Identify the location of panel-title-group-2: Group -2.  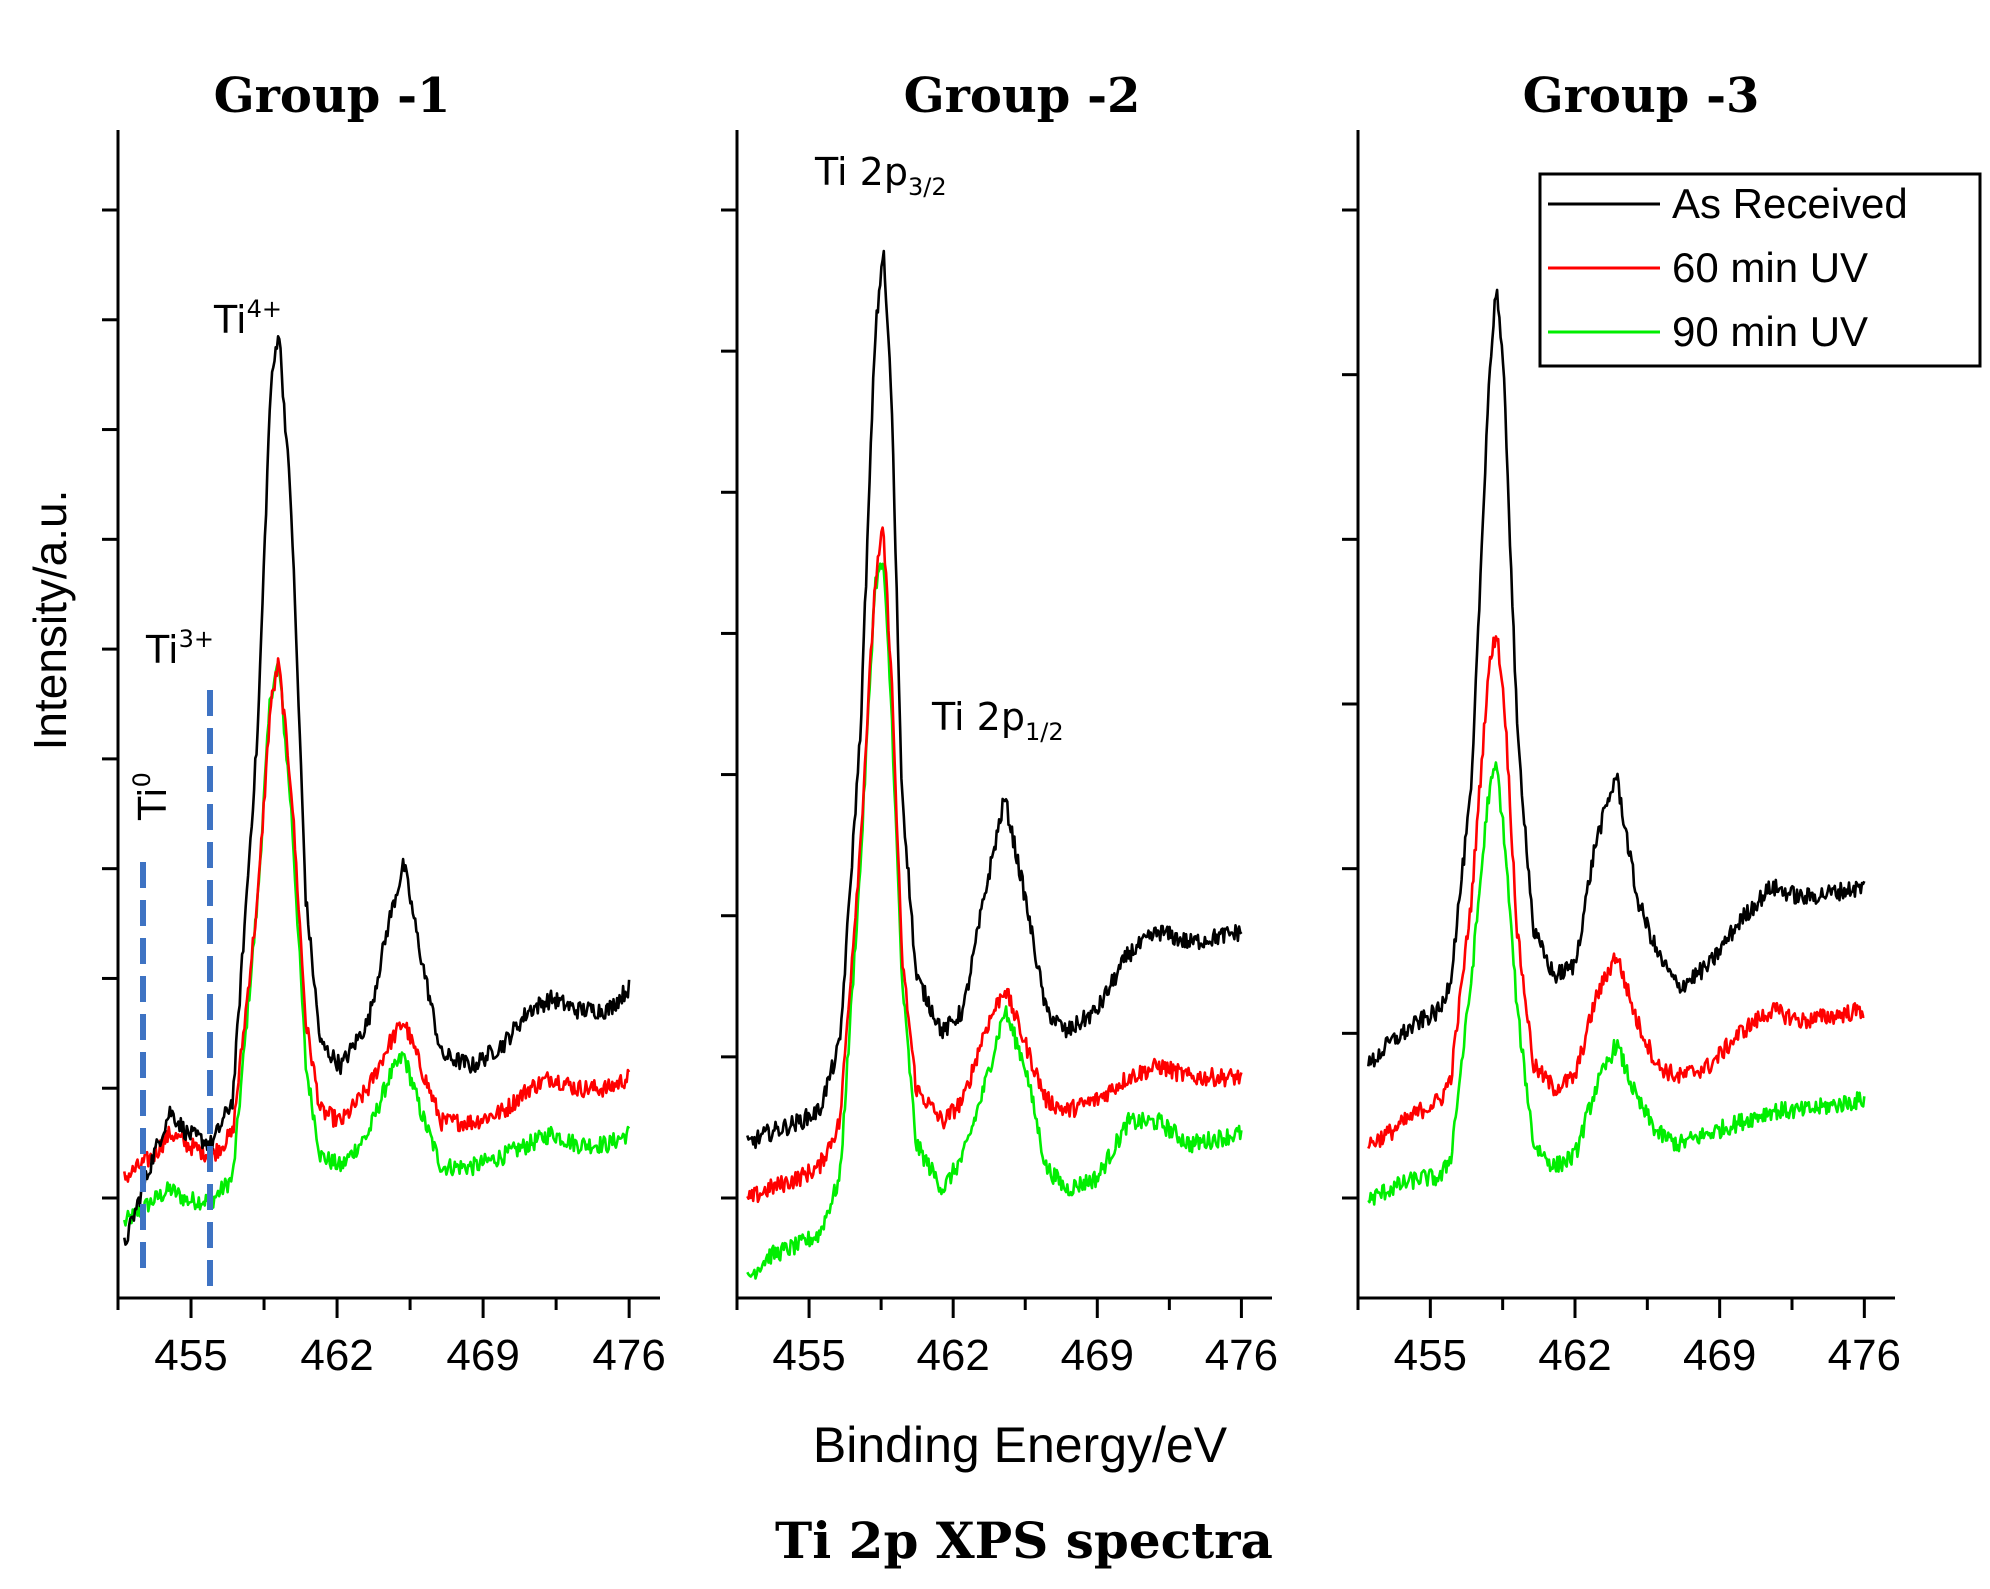
(1022, 96).